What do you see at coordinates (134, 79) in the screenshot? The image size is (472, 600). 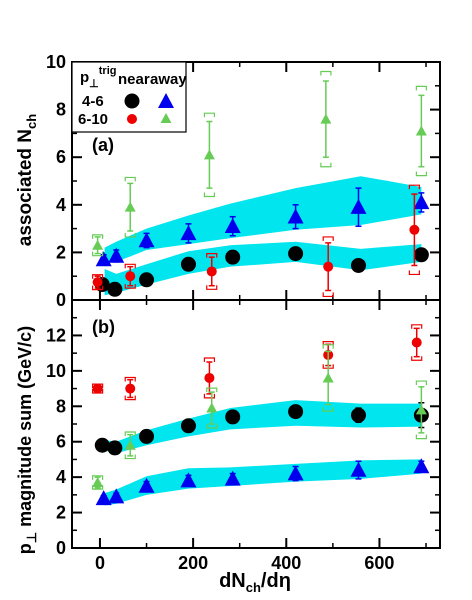 I see `legend-col-near: near` at bounding box center [134, 79].